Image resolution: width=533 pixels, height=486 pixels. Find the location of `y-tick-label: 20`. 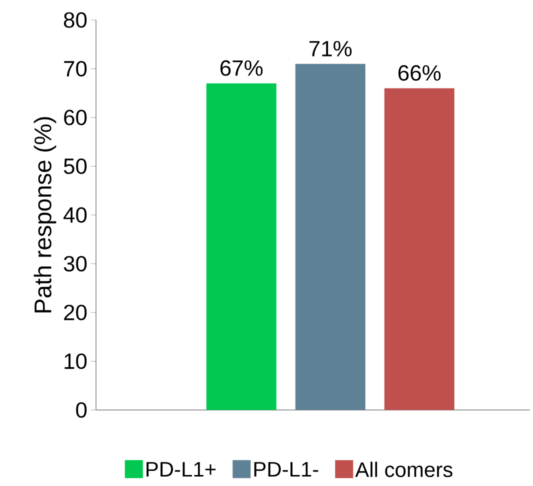

y-tick-label: 20 is located at coordinates (75, 312).